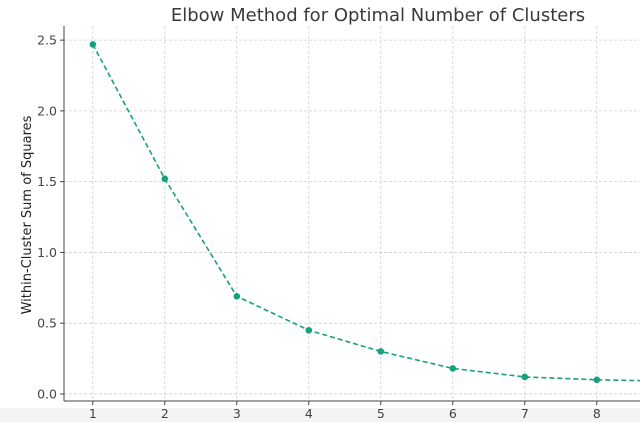  Describe the element at coordinates (47, 252) in the screenshot. I see `y-tick-label: 1.0` at that location.